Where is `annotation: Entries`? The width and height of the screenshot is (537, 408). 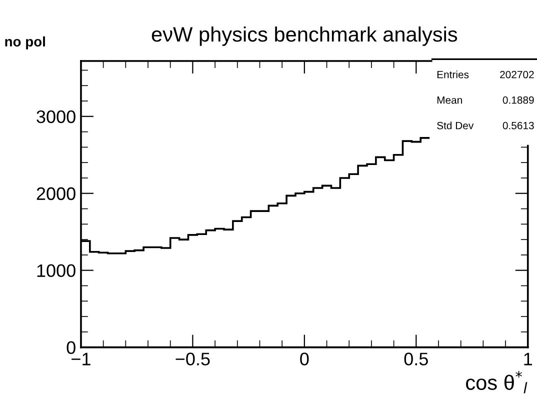
annotation: Entries is located at coordinates (453, 74).